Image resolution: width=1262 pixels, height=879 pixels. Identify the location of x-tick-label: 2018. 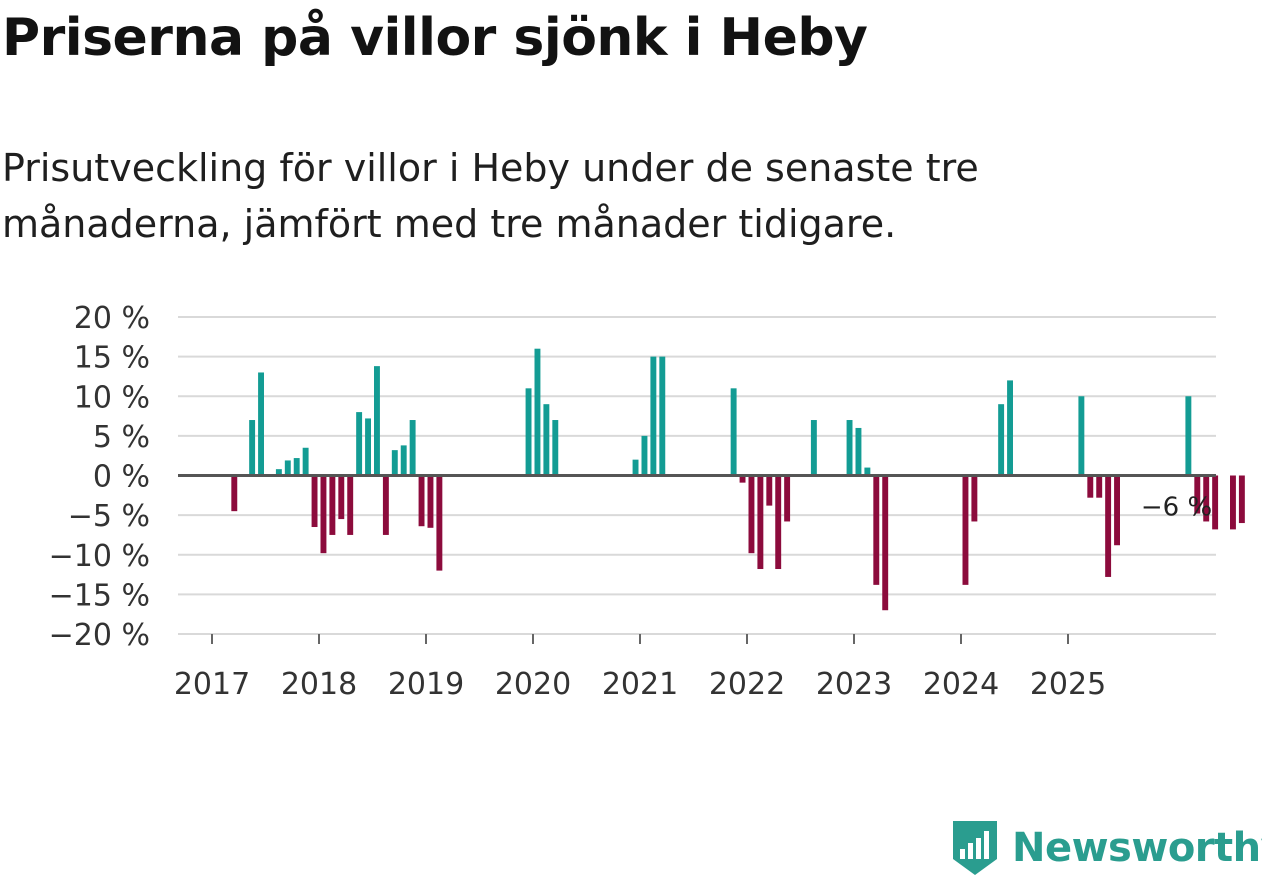
(319, 684).